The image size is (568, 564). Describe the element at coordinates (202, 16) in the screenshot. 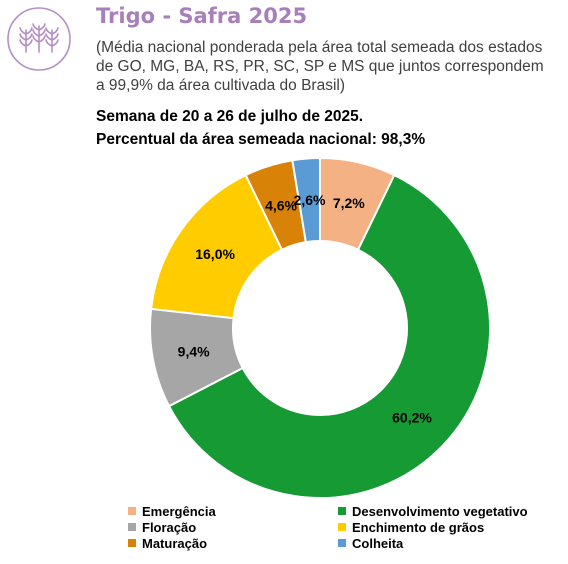

I see `chart-title: Trigo - Safra 2025` at that location.